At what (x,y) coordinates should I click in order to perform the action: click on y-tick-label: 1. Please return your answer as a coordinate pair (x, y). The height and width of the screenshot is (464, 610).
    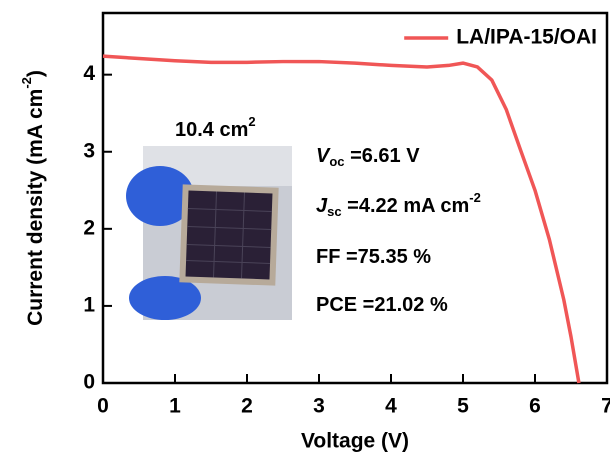
    Looking at the image, I should click on (89, 304).